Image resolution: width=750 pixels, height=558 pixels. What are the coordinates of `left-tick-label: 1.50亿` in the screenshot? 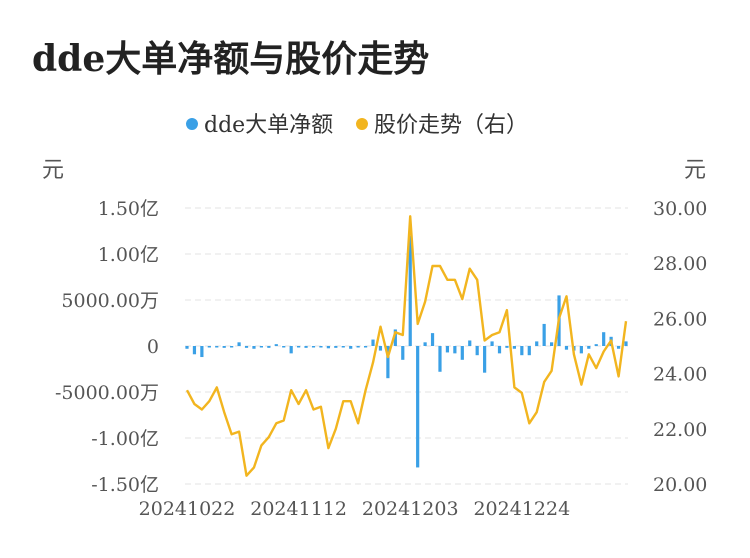 It's located at (128, 209).